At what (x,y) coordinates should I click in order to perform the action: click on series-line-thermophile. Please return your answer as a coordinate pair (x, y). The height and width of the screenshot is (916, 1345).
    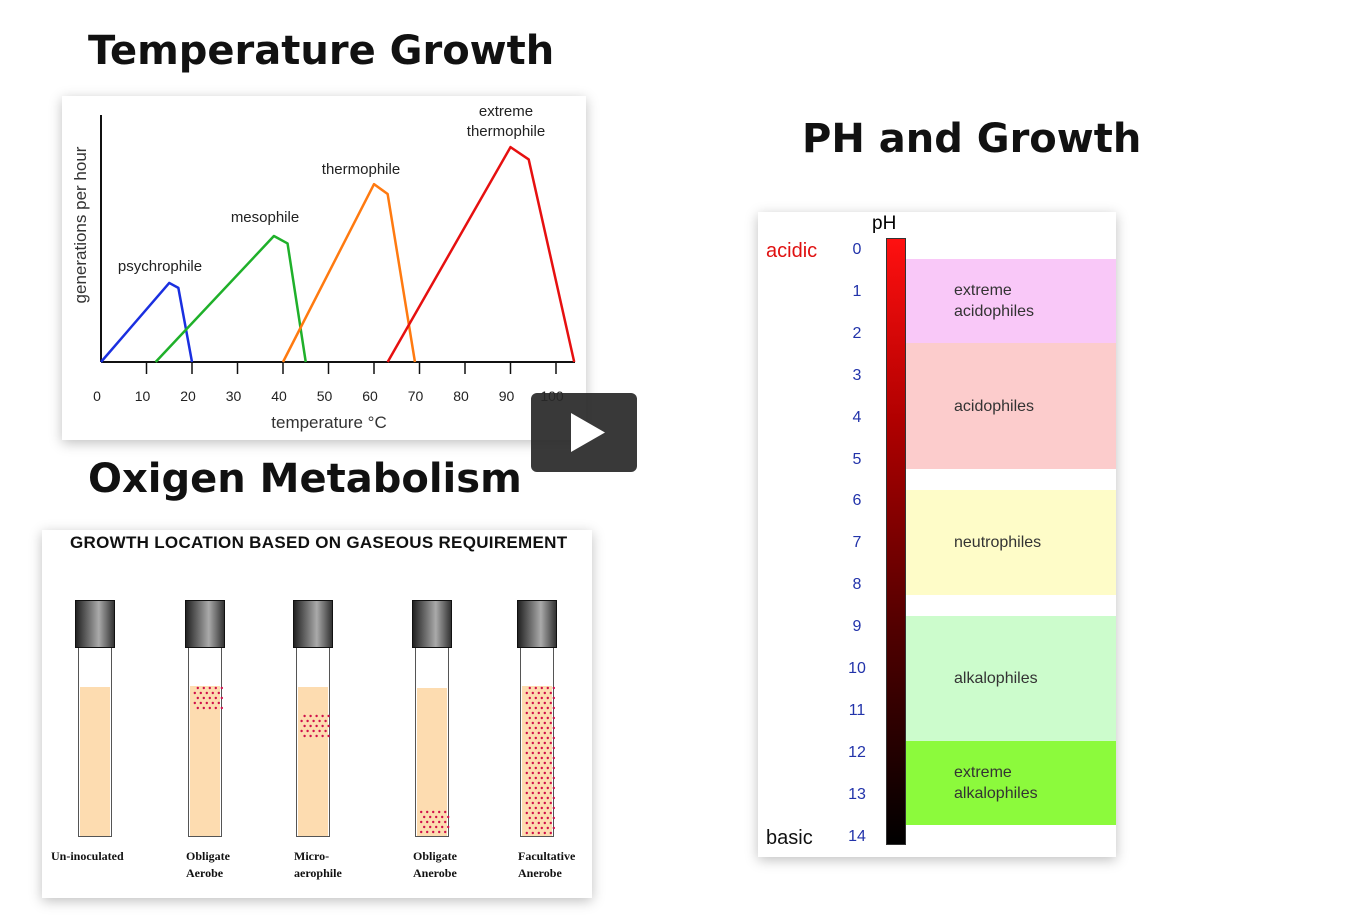
    Looking at the image, I should click on (349, 272).